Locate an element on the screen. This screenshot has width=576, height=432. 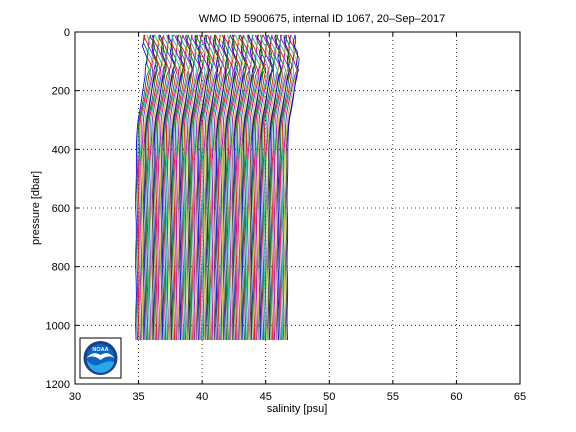
x-tick-label: 30 is located at coordinates (75, 397).